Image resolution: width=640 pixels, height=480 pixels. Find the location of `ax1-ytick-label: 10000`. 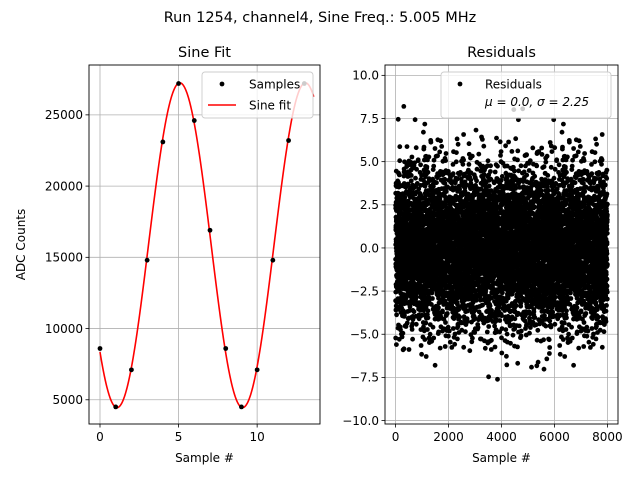

ax1-ytick-label: 10000 is located at coordinates (64, 329).